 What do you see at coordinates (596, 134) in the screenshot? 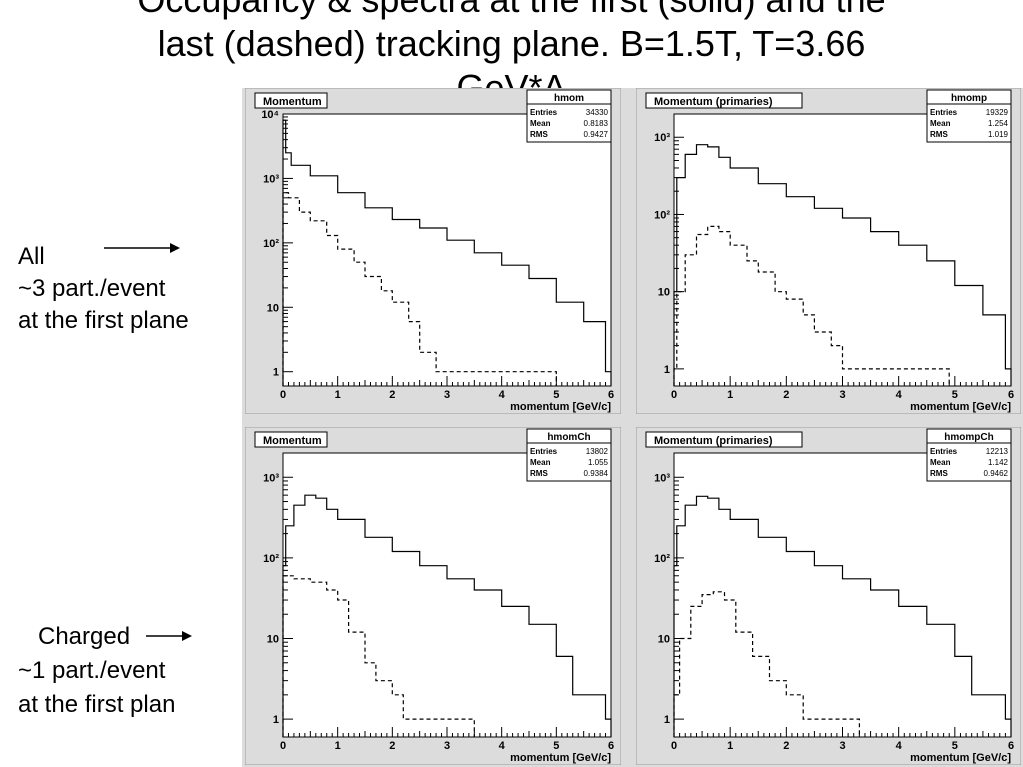
I see `stats-value: 0.9427` at bounding box center [596, 134].